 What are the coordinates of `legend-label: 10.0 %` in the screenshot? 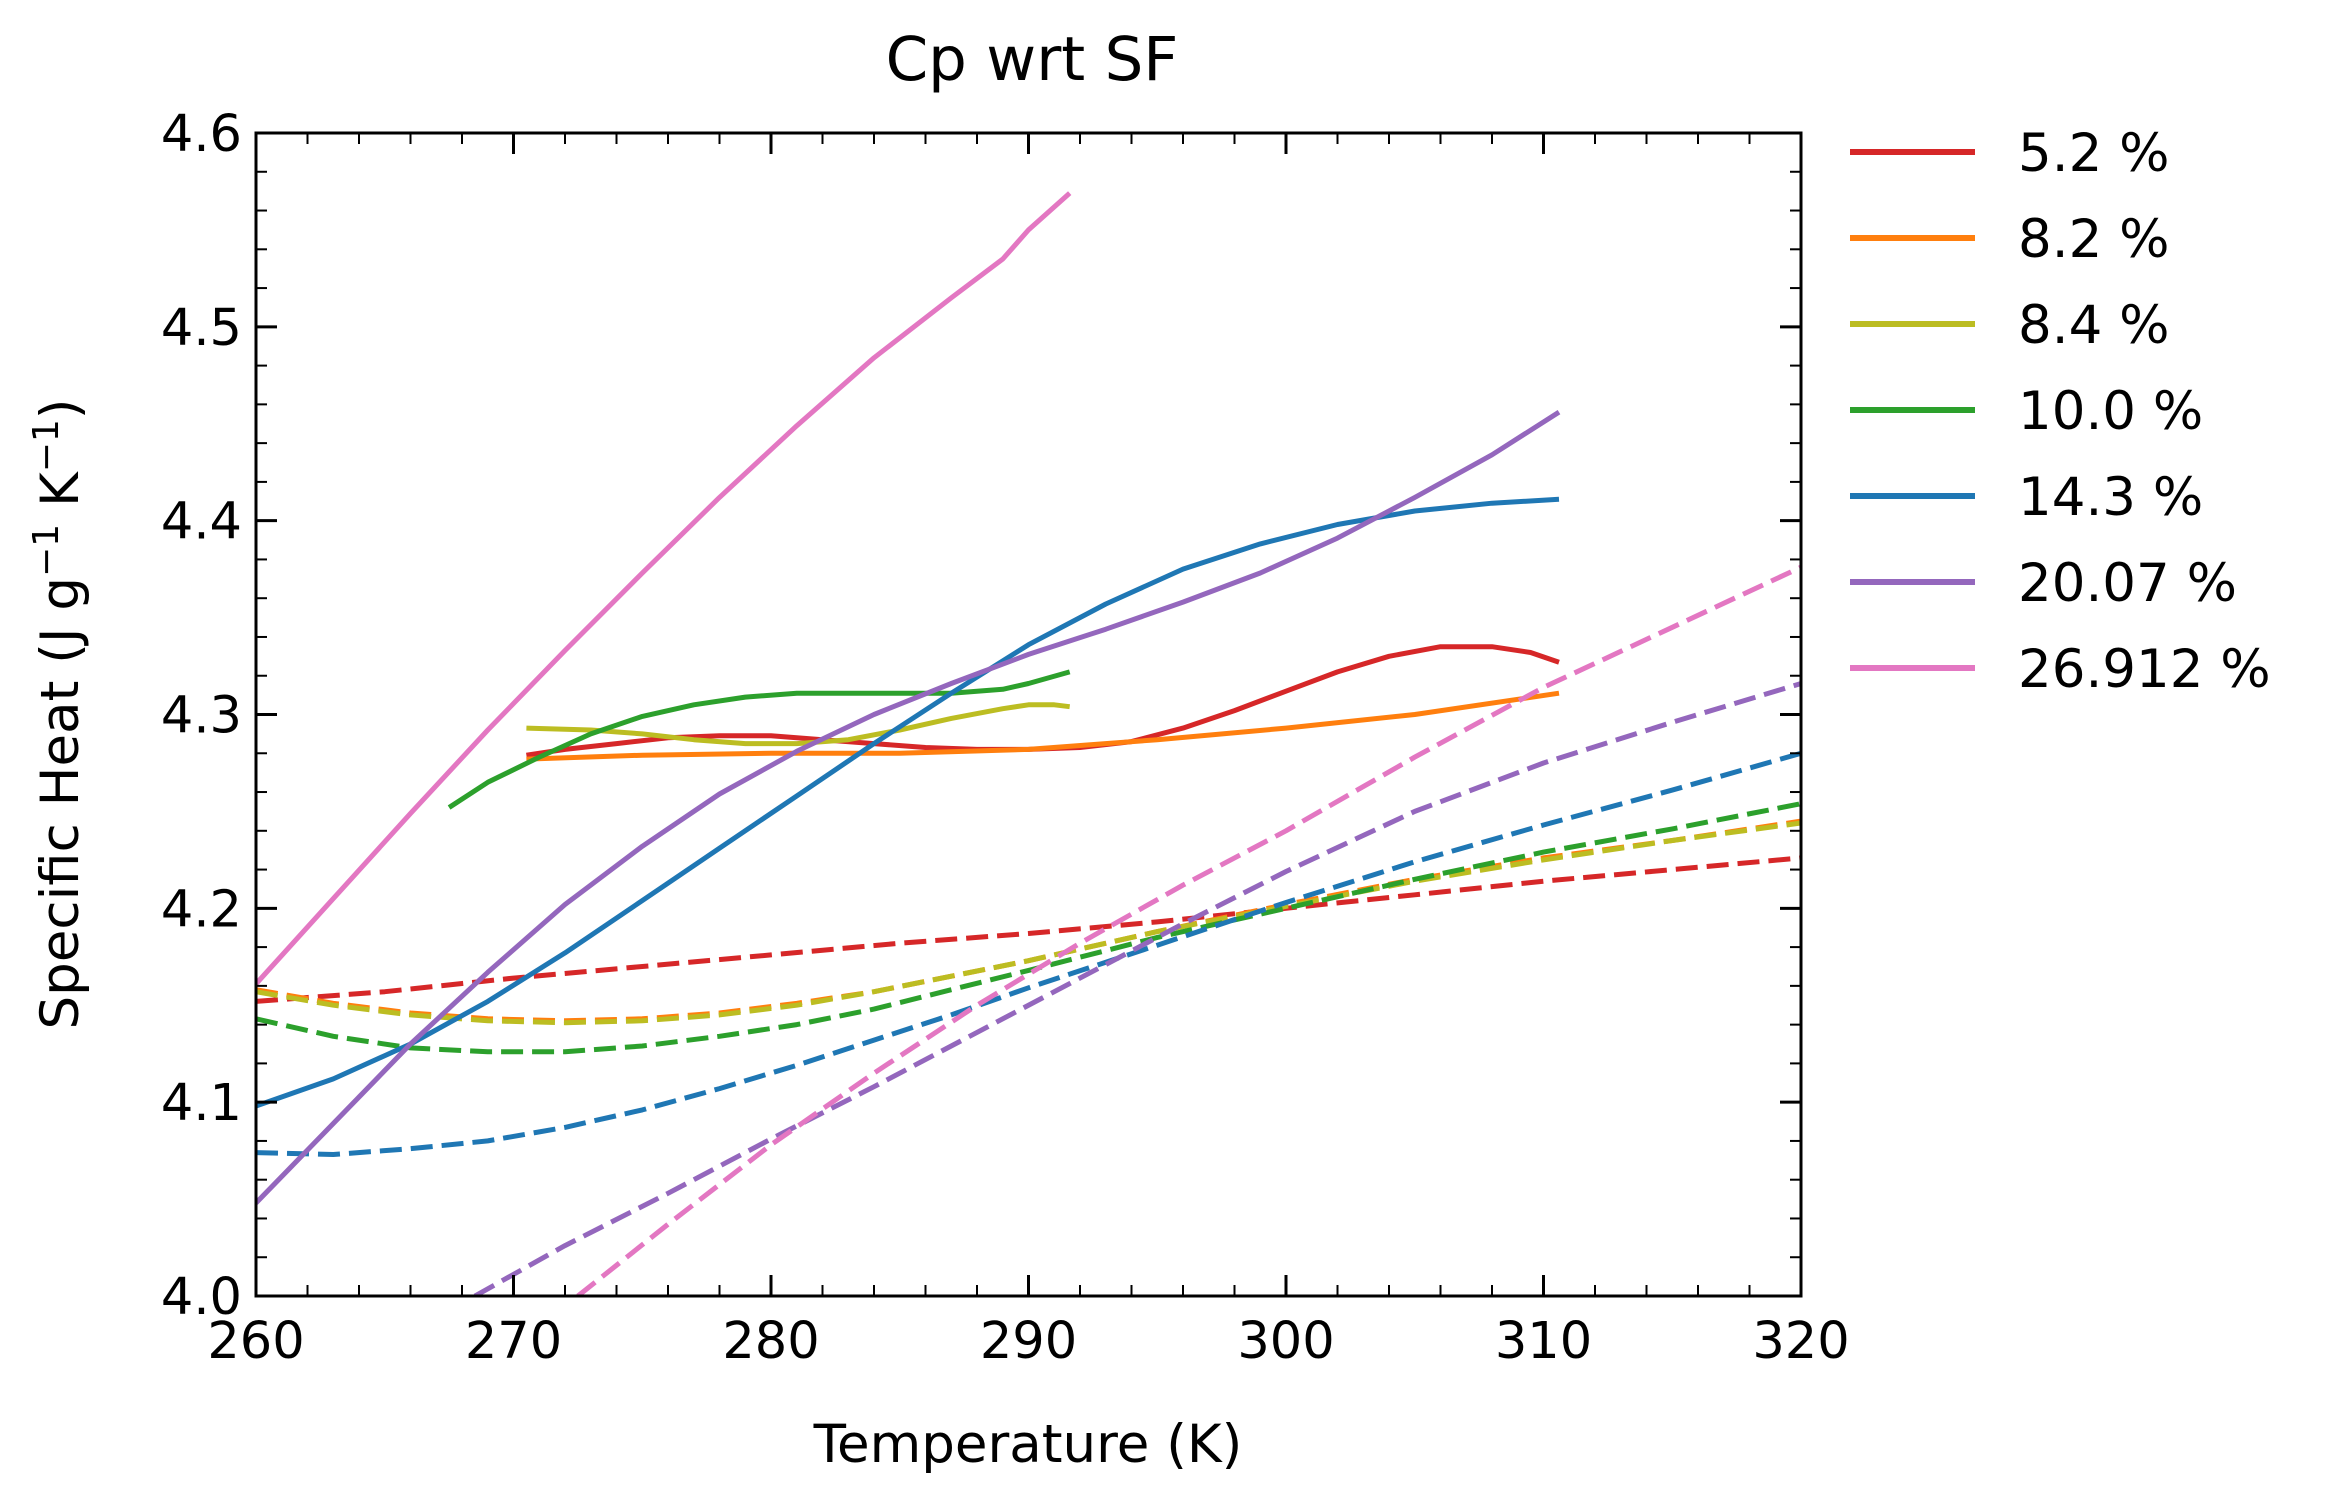 It's located at (2110, 411).